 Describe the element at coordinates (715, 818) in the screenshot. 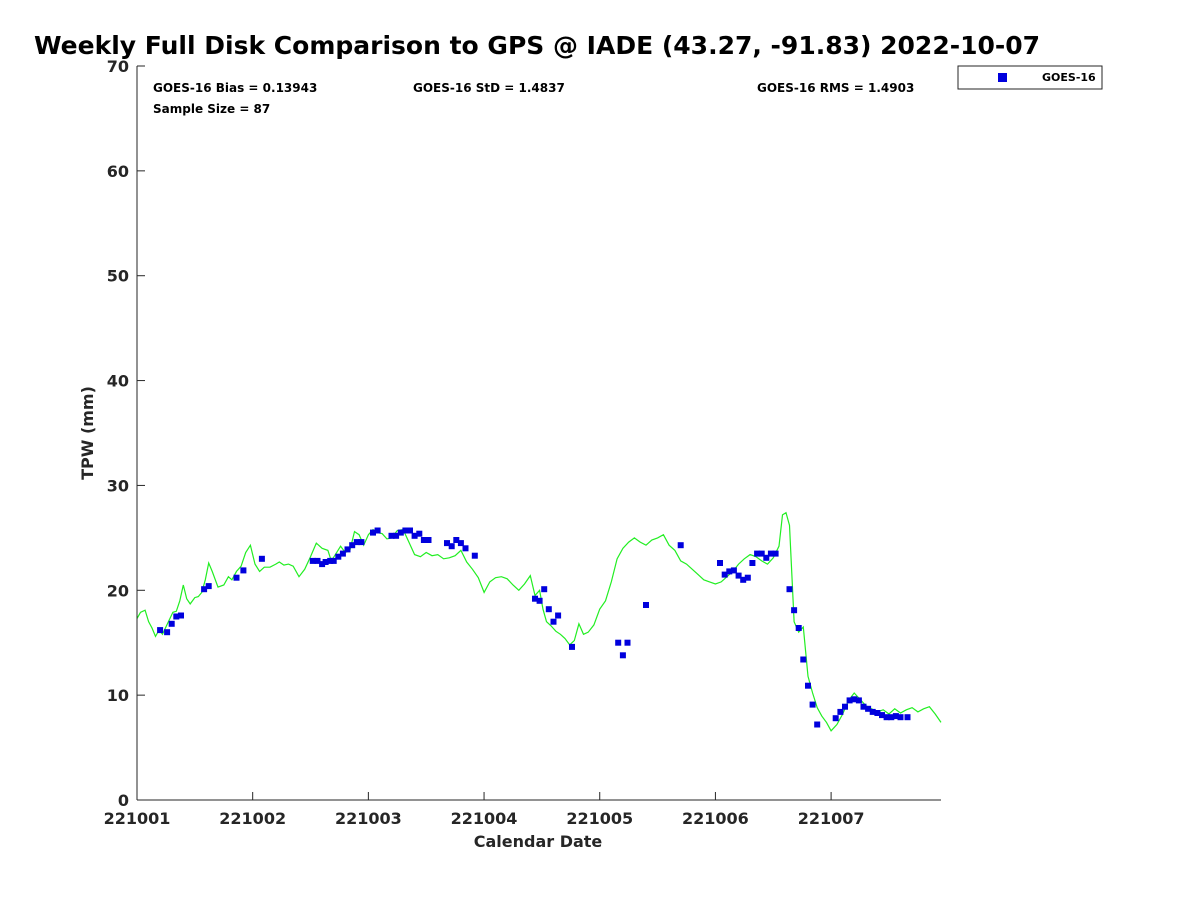

I see `x-tick-label: 221006` at that location.